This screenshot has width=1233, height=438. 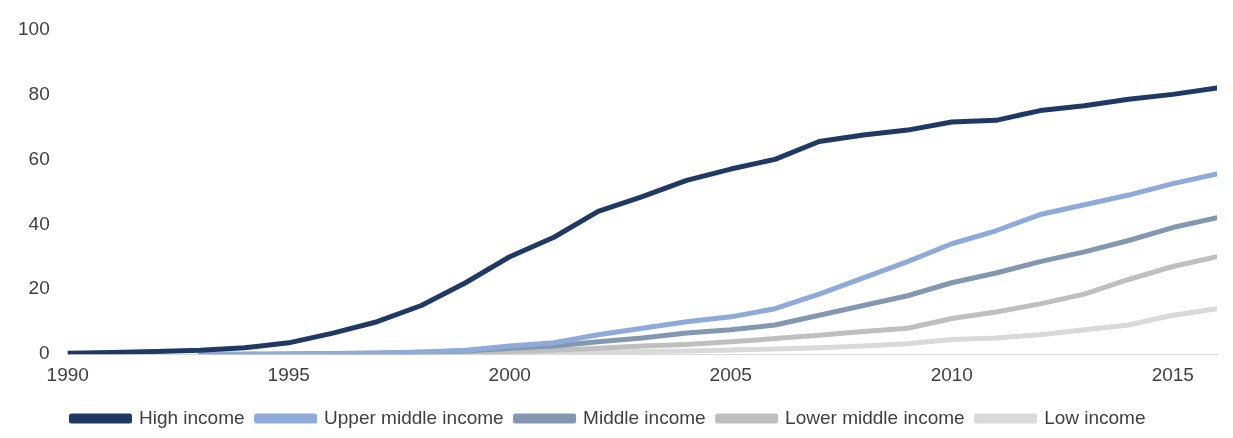 I want to click on x-tick-label: 2000, so click(x=509, y=374).